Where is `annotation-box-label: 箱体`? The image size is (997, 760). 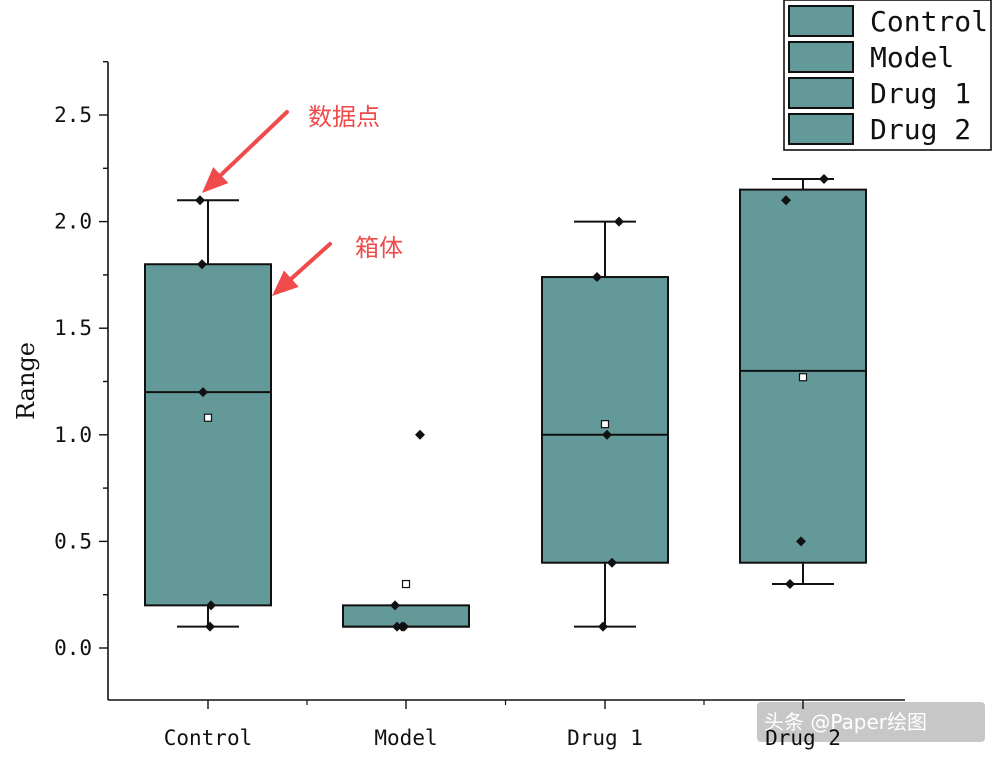 annotation-box-label: 箱体 is located at coordinates (379, 248).